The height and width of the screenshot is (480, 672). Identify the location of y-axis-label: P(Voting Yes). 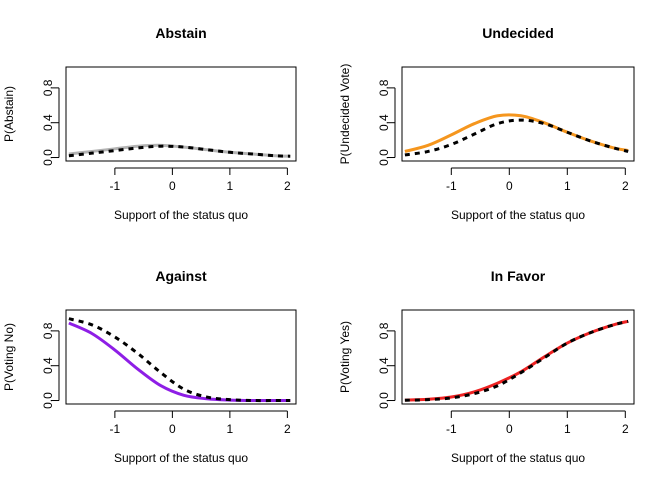
(345, 357).